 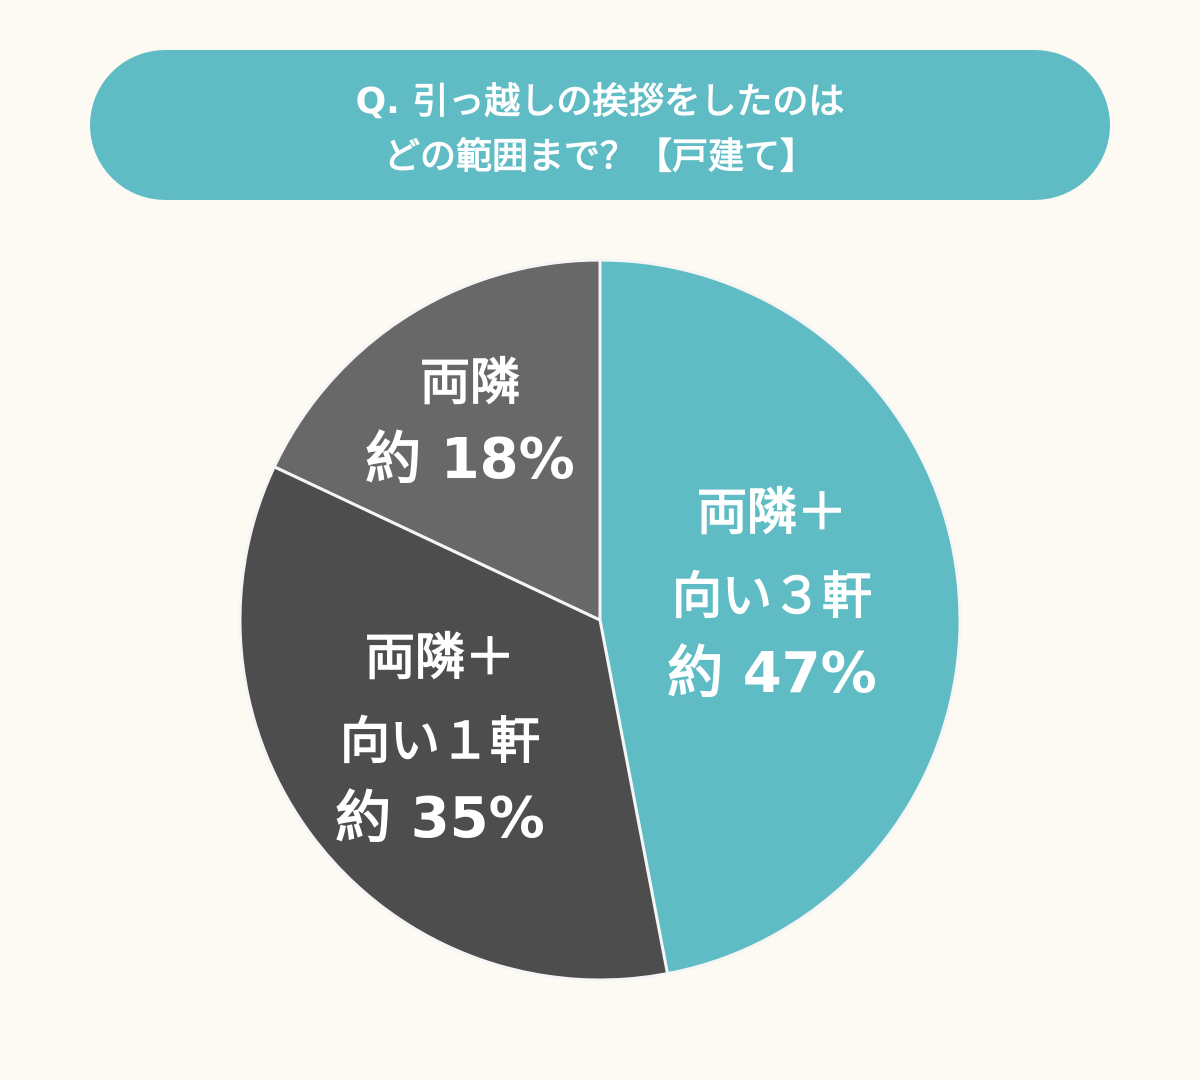 What do you see at coordinates (440, 699) in the screenshot?
I see `slice-label: 両隣＋向い１軒` at bounding box center [440, 699].